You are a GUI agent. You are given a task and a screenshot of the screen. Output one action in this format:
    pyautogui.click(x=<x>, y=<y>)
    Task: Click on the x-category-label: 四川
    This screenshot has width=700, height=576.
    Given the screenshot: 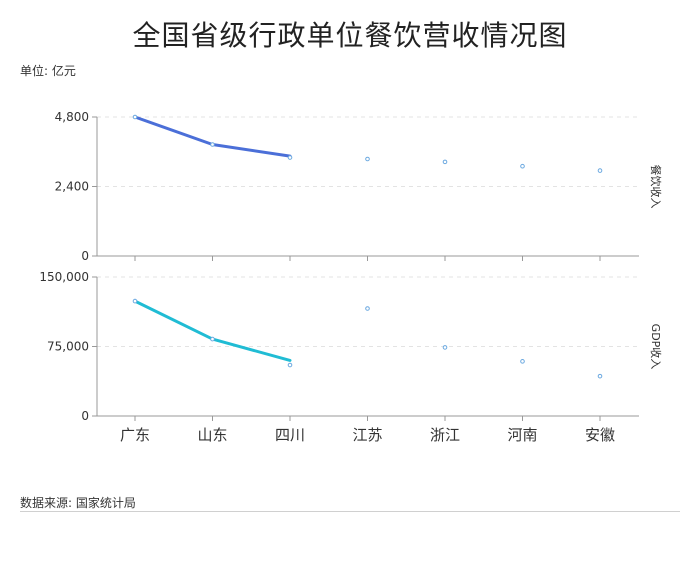 What is the action you would take?
    pyautogui.click(x=290, y=435)
    